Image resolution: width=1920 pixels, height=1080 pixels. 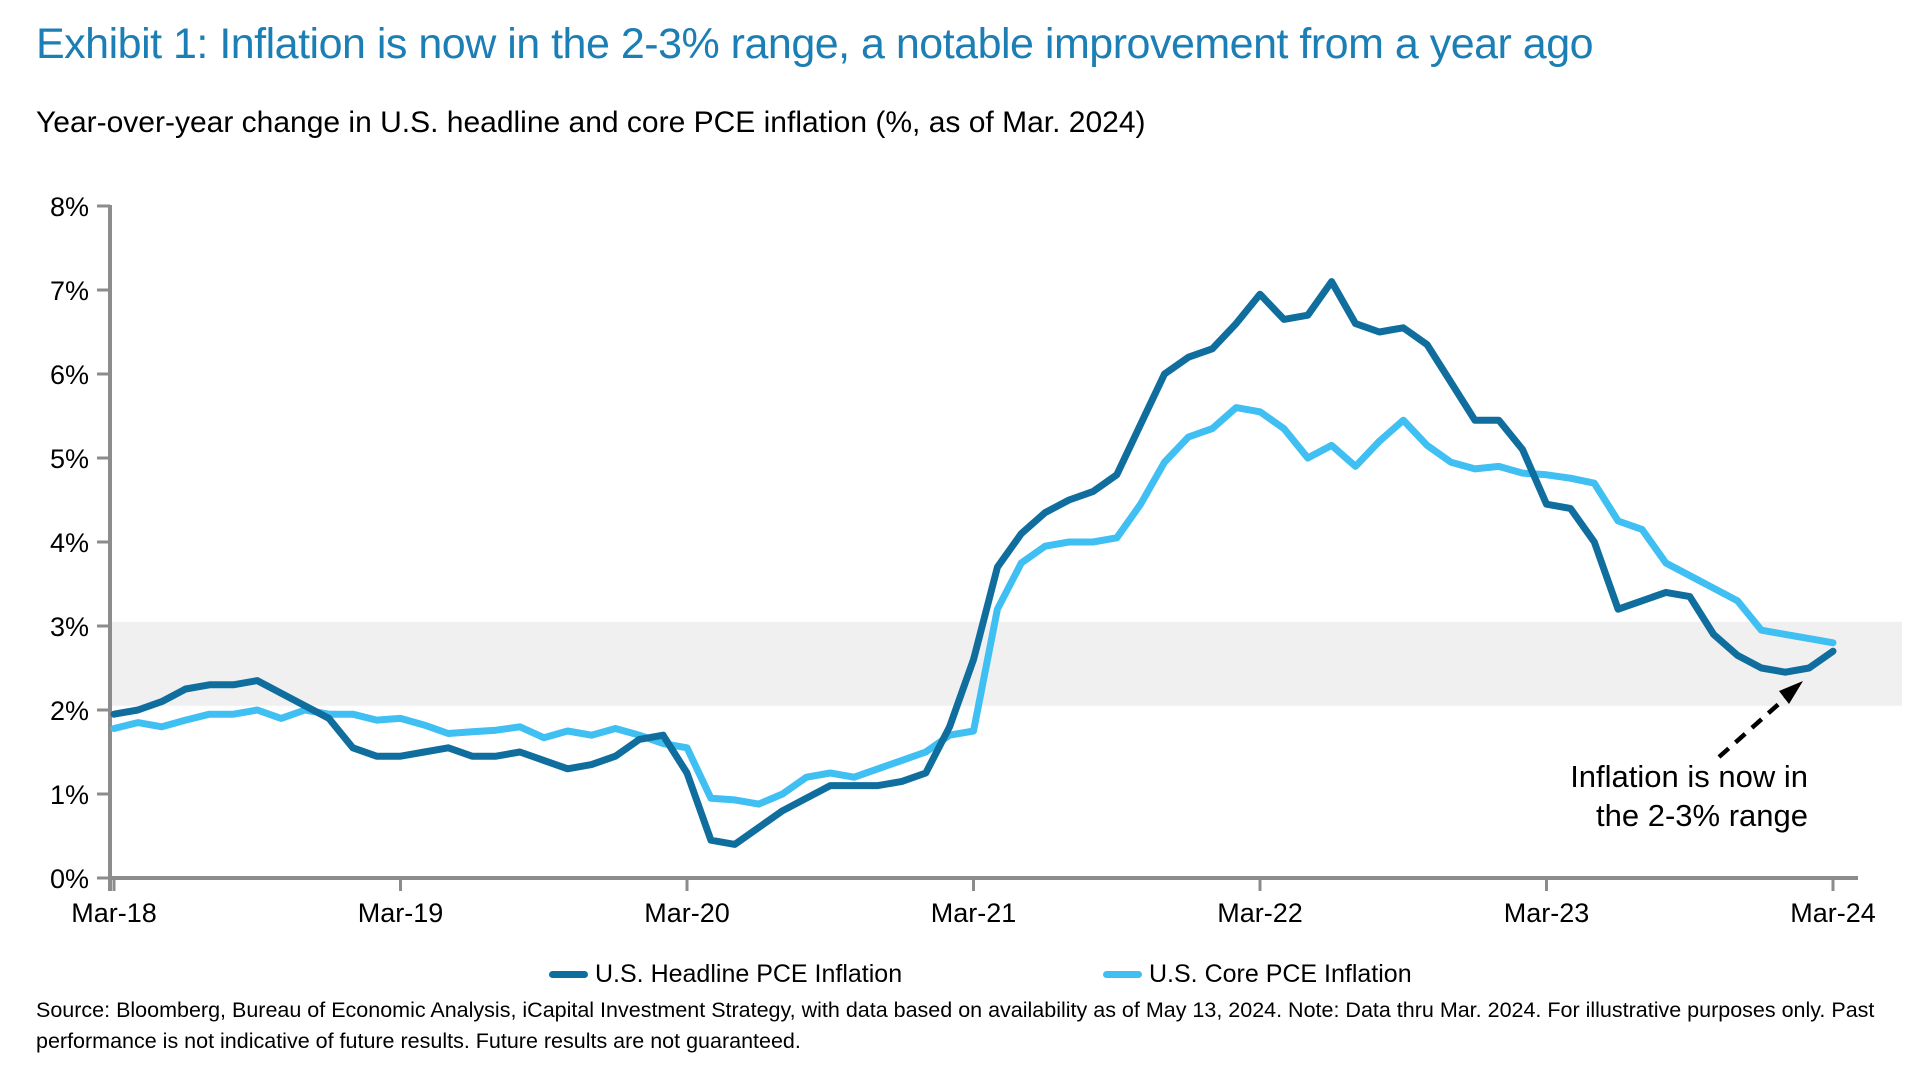 What do you see at coordinates (1260, 913) in the screenshot?
I see `x-tick-label: Mar-22` at bounding box center [1260, 913].